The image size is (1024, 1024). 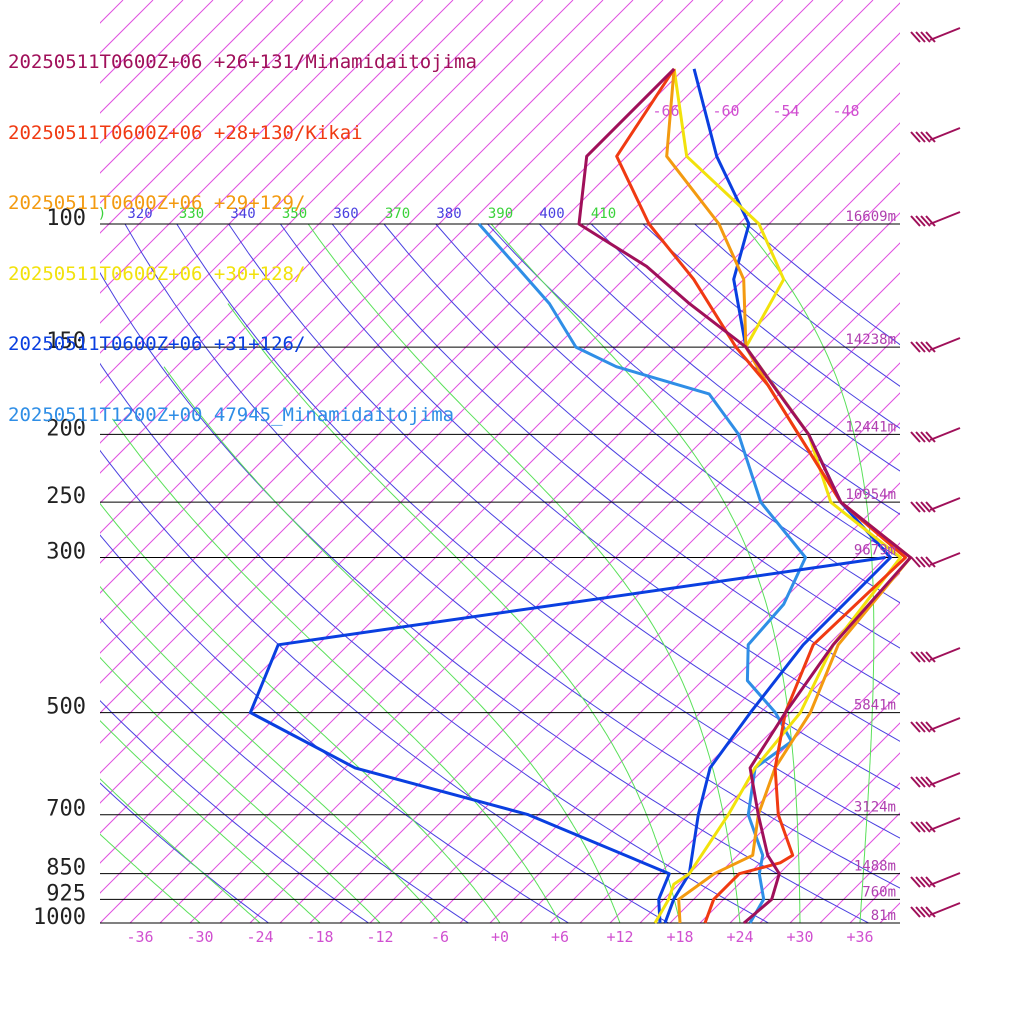 What do you see at coordinates (231, 414) in the screenshot?
I see `legend-entry: 20250511T1200Z+00 47945_Minamidaitojima` at bounding box center [231, 414].